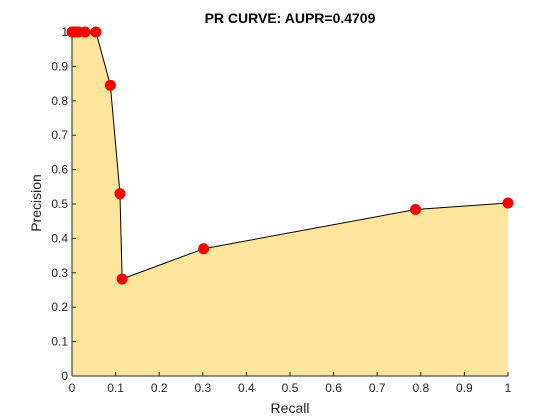 This screenshot has height=420, width=560. I want to click on x-tick-label: 0.1, so click(115, 388).